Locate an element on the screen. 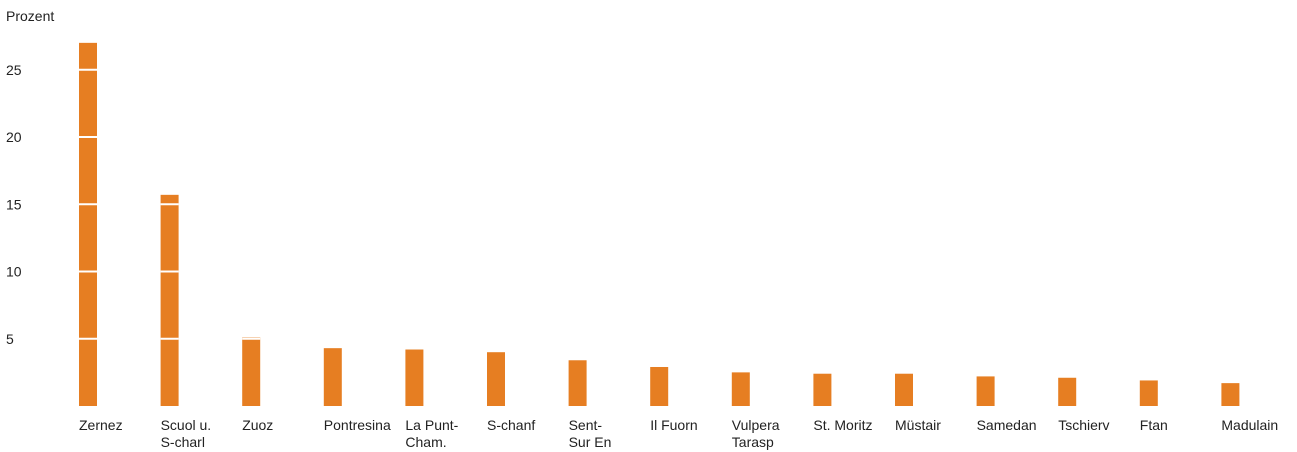 Image resolution: width=1297 pixels, height=452 pixels. y-tick-label: 10 is located at coordinates (14, 272).